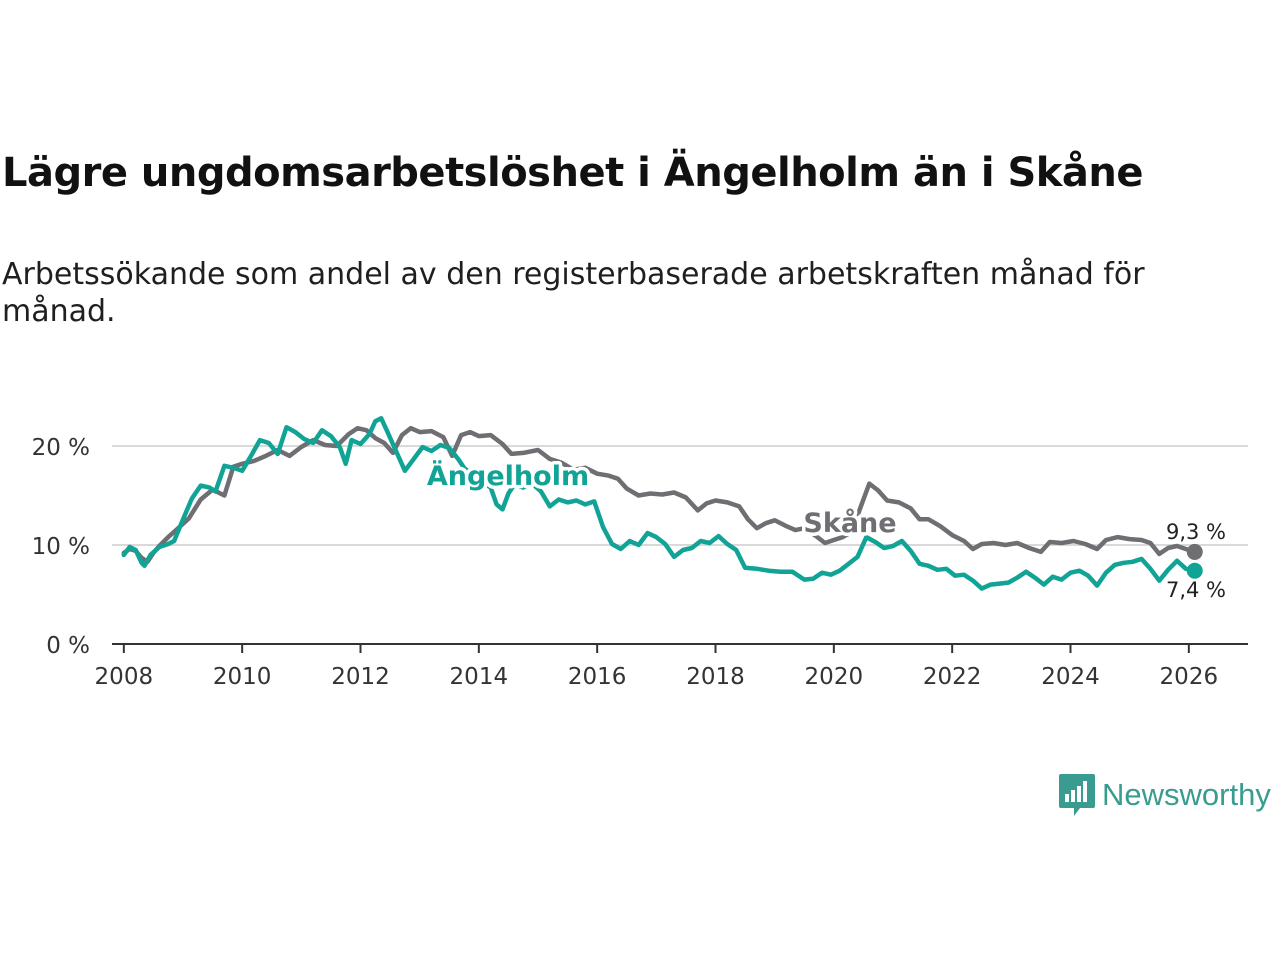 The width and height of the screenshot is (1280, 960). I want to click on y-tick-label: 10 %, so click(61, 547).